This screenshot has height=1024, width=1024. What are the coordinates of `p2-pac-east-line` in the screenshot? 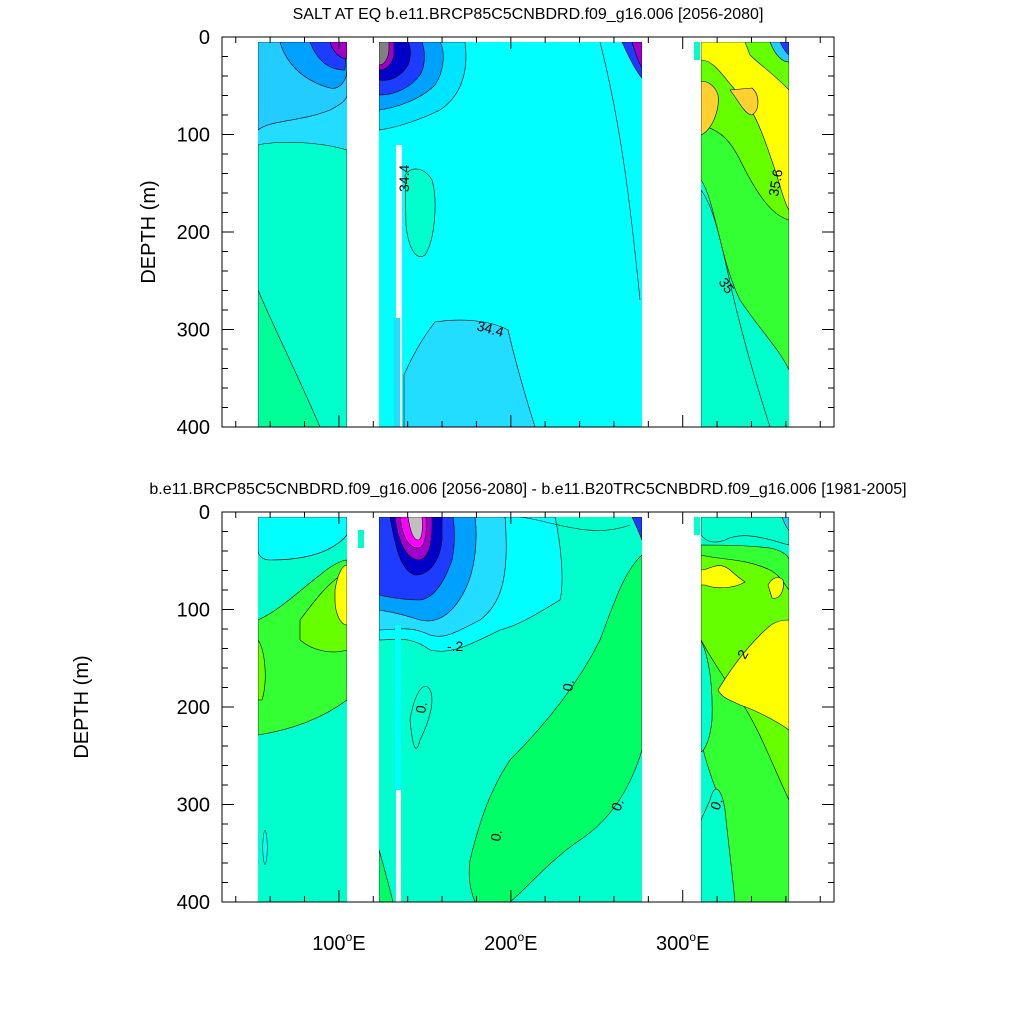 It's located at (575, 523).